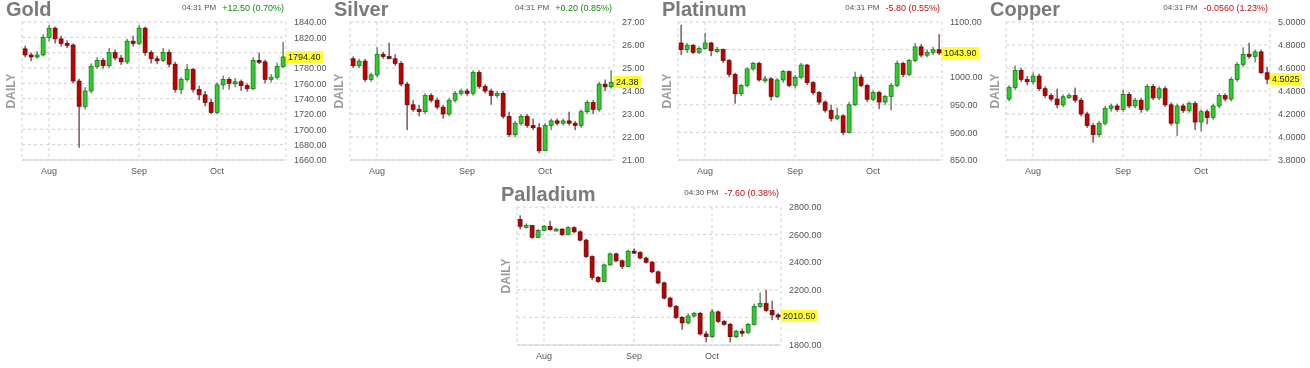 Image resolution: width=1310 pixels, height=368 pixels. Describe the element at coordinates (805, 234) in the screenshot. I see `y-tick-label: 2600.00` at that location.